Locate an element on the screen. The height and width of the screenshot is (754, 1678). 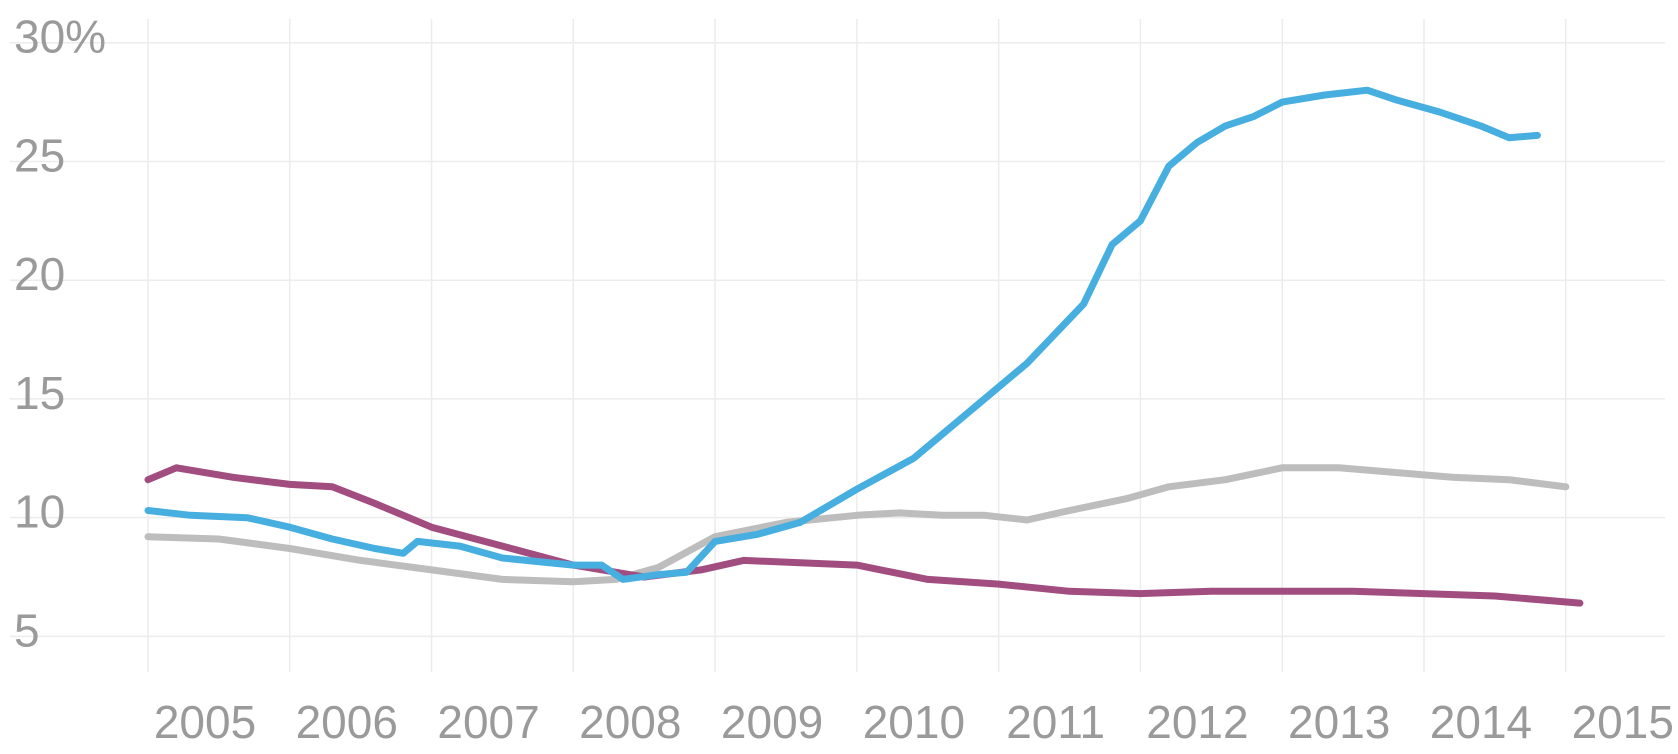
y-axis-labels: 5 10 15 20 25 30% is located at coordinates (60, 334).